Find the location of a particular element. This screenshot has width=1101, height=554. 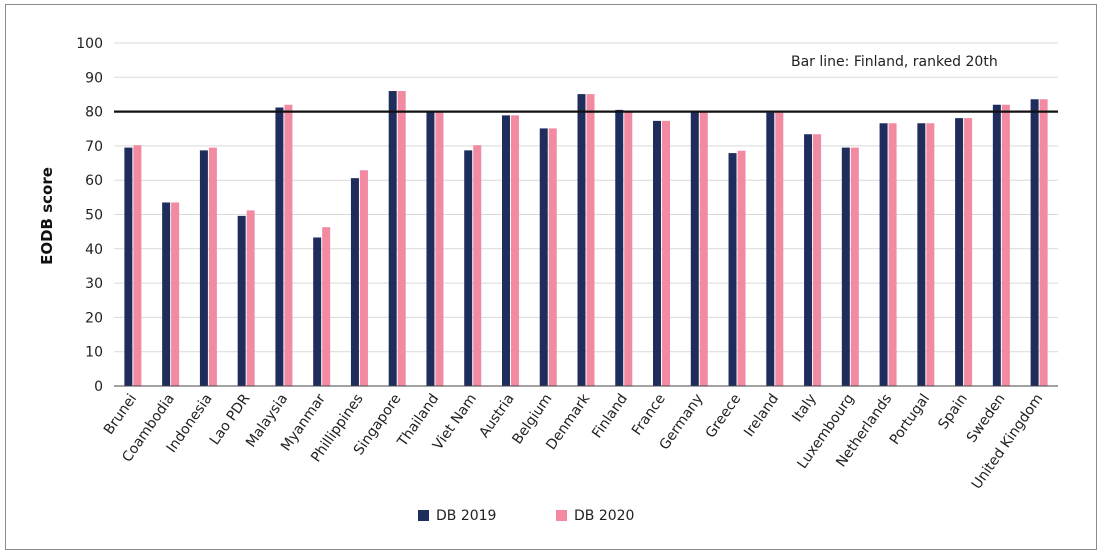

y-tick-label: 40 is located at coordinates (94, 250).